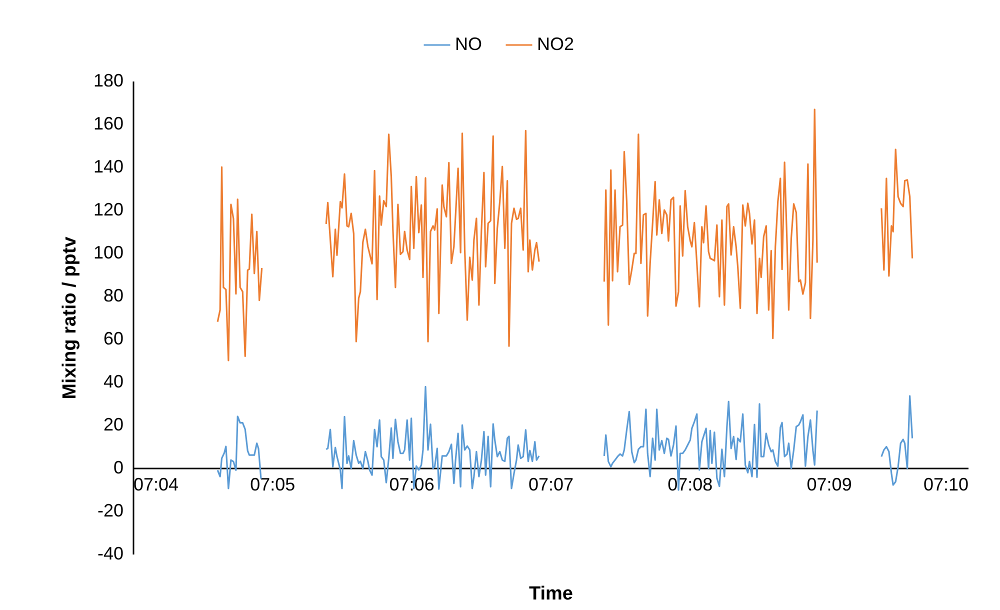  Describe the element at coordinates (69, 318) in the screenshot. I see `y-axis-title: Mixing ratio / pptv` at that location.